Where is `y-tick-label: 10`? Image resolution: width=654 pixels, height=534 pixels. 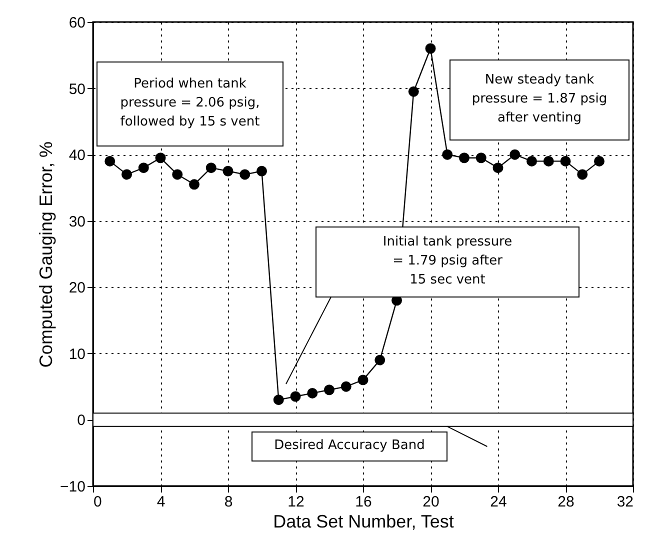
y-tick-label: 10 is located at coordinates (77, 354).